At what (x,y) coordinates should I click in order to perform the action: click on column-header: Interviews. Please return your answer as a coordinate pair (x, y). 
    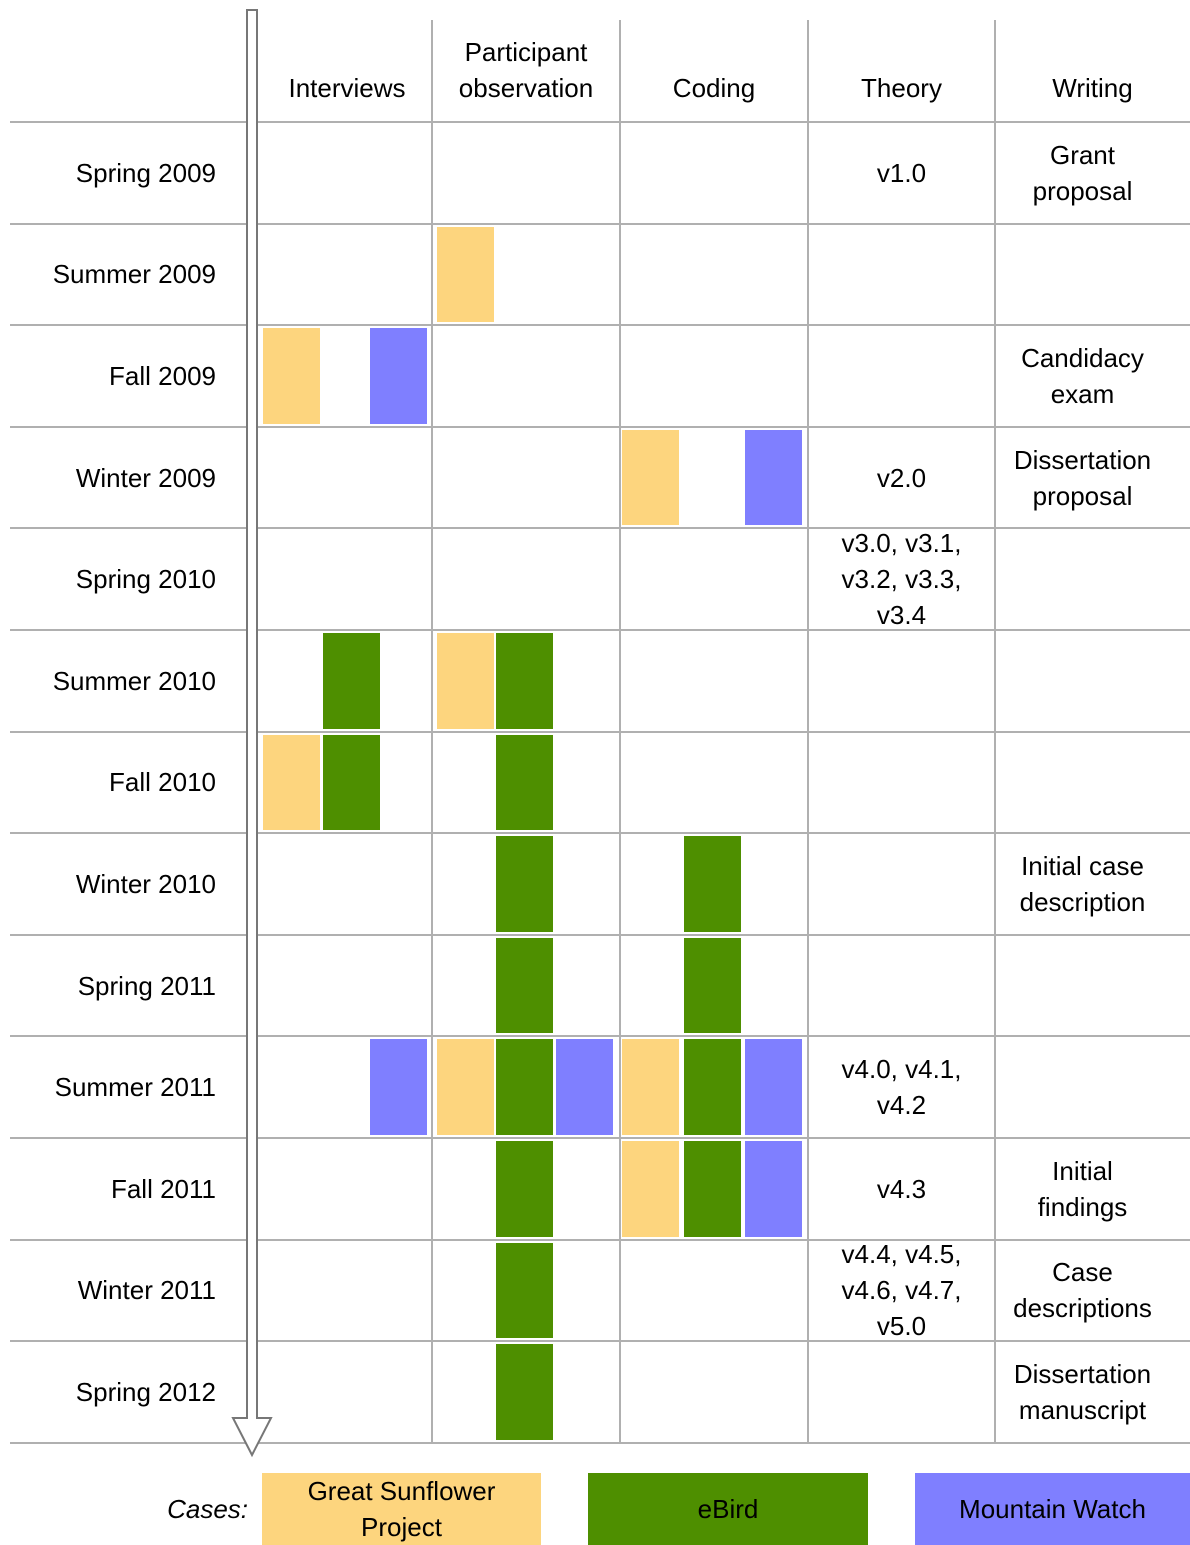
    Looking at the image, I should click on (347, 88).